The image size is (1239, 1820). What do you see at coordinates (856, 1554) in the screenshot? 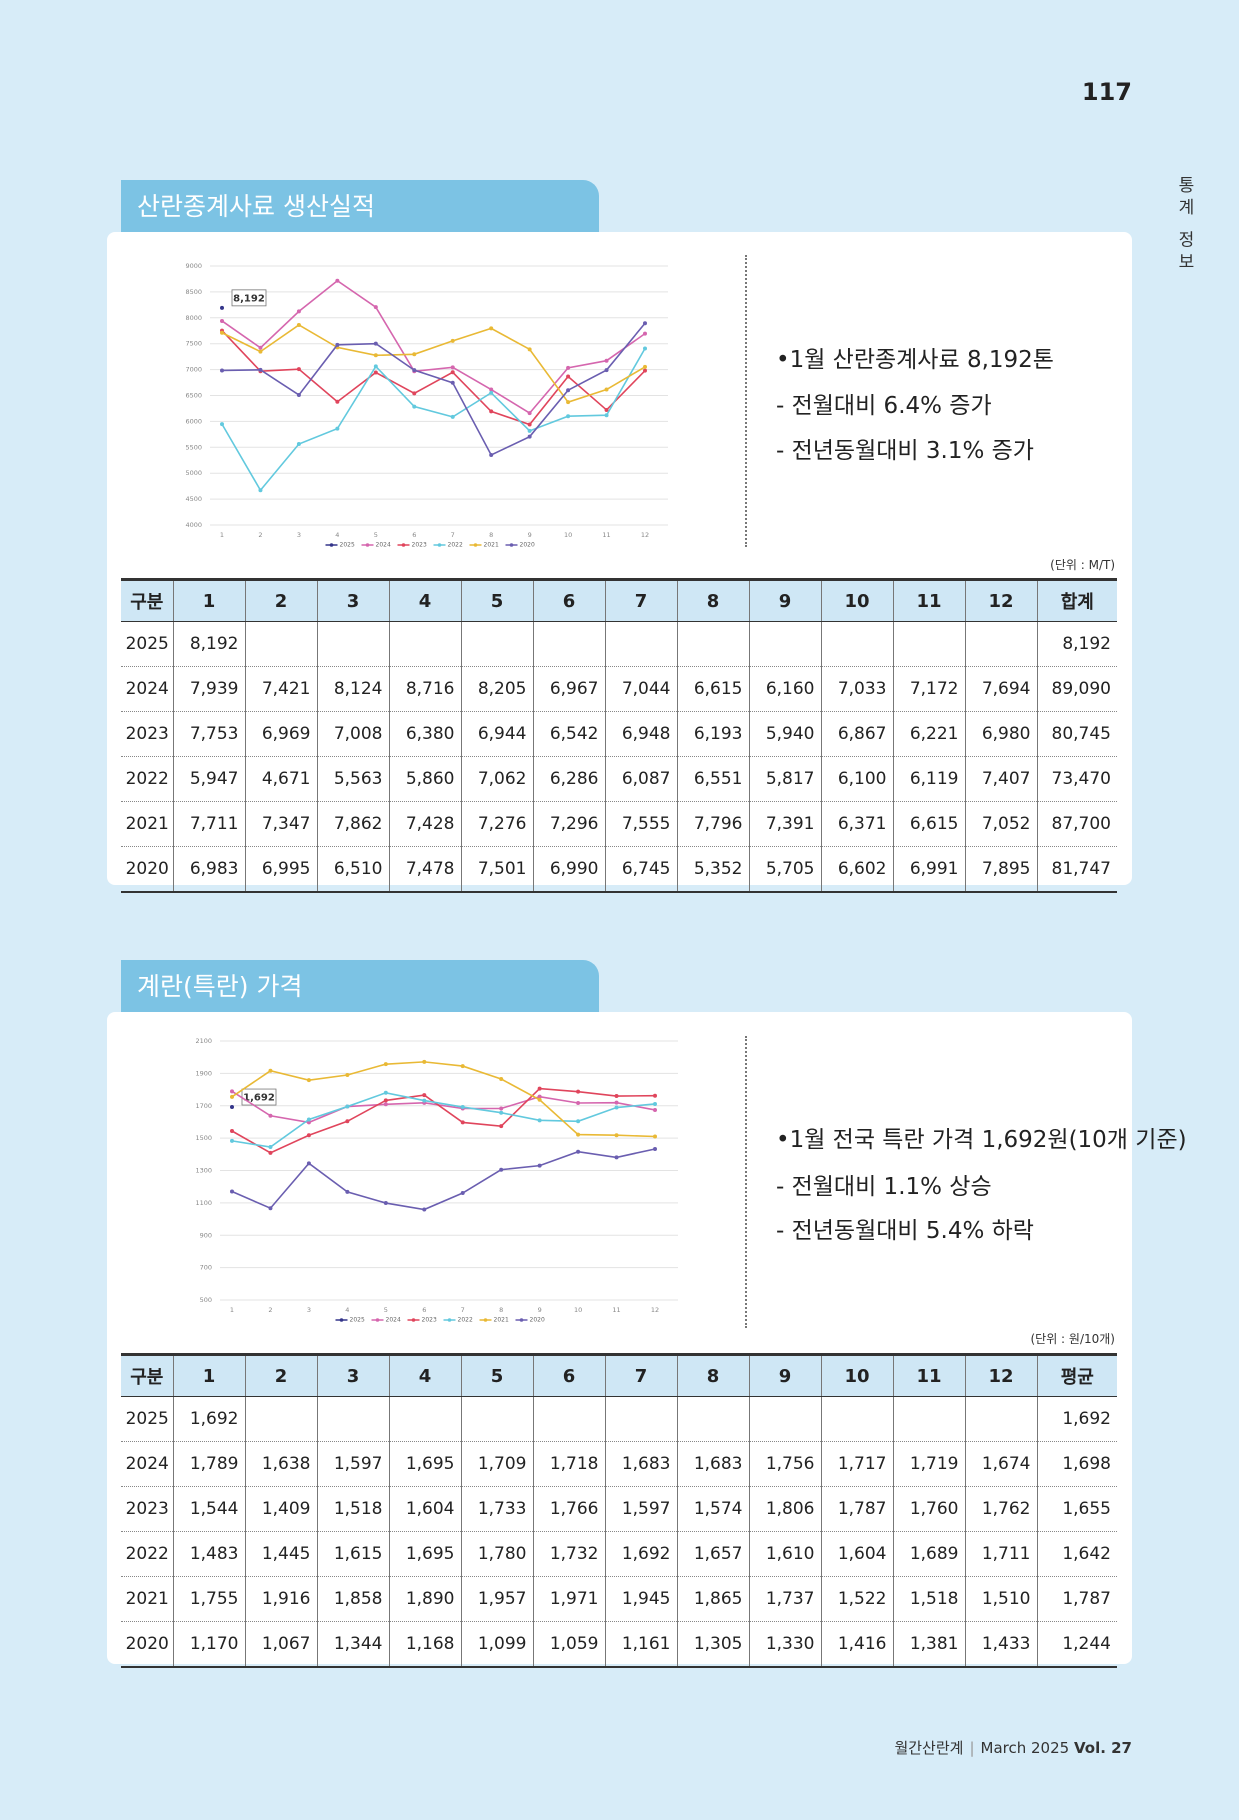
I see `table-cell: 1,604` at bounding box center [856, 1554].